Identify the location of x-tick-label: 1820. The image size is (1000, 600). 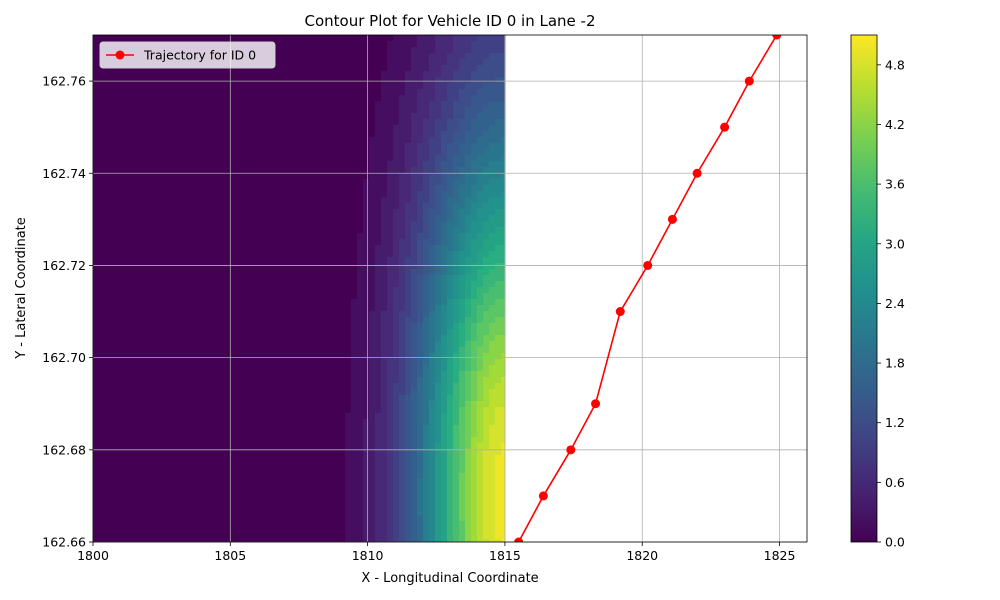
(642, 555).